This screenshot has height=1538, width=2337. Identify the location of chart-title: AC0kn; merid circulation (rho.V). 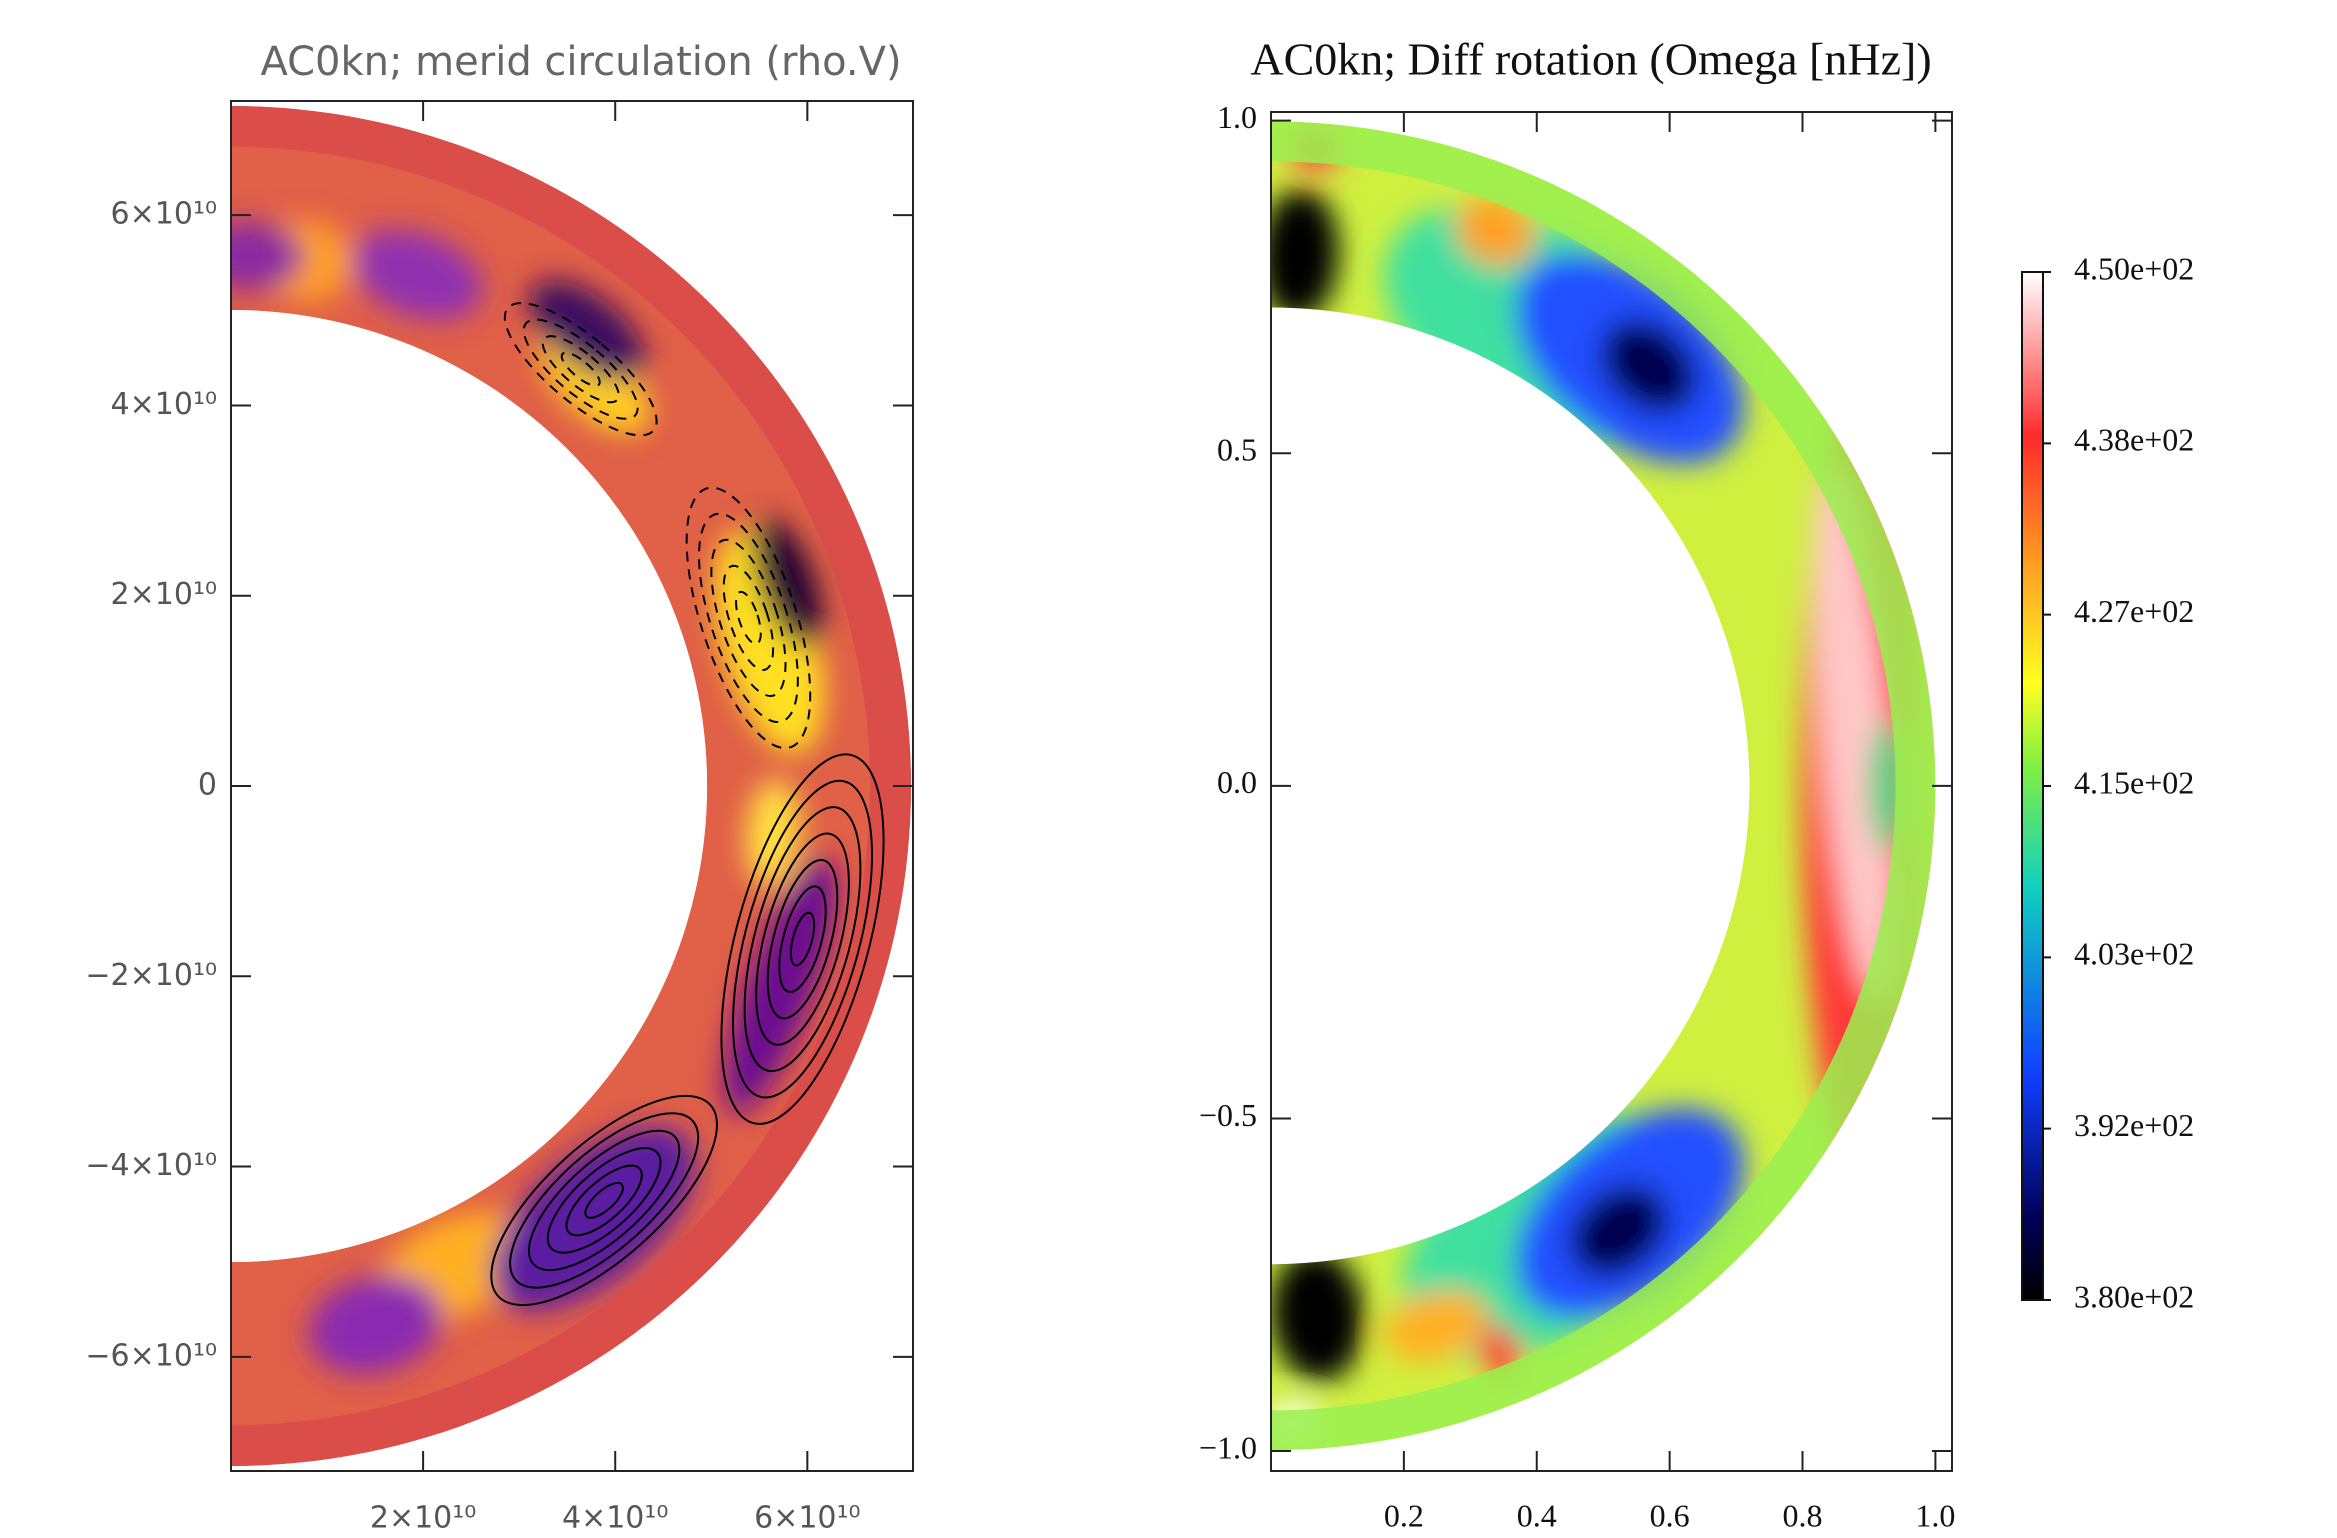
(580, 62).